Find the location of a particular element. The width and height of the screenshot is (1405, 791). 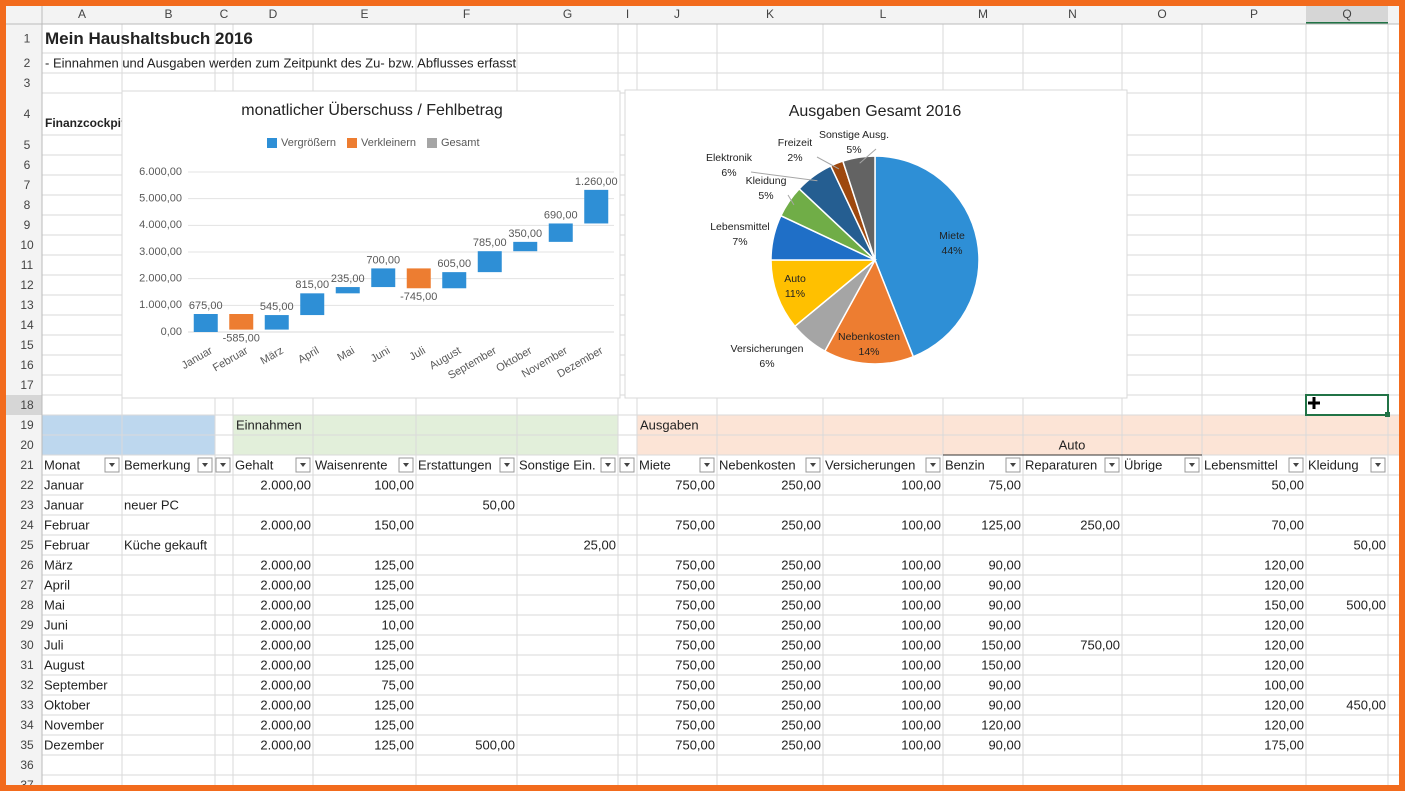

cockpit-label: Finanzcockpit is located at coordinates (85, 123).